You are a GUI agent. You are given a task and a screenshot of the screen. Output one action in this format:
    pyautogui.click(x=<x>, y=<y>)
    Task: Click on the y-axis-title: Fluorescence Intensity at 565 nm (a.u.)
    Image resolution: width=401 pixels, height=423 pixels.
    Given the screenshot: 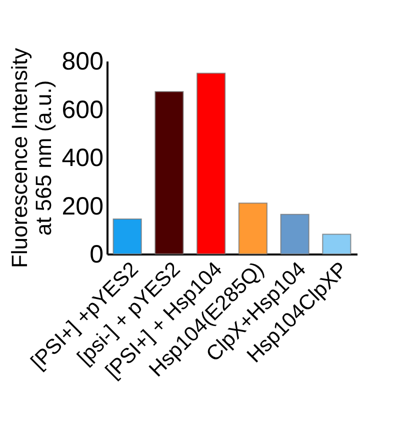 What is the action you would take?
    pyautogui.click(x=31, y=158)
    